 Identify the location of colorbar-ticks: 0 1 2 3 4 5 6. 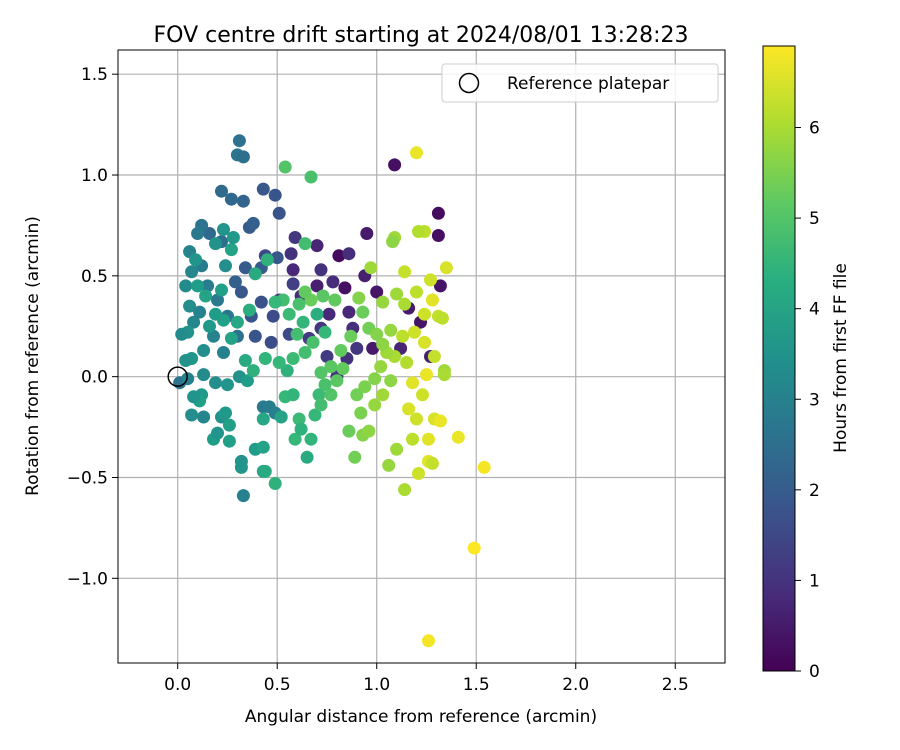
(807, 400).